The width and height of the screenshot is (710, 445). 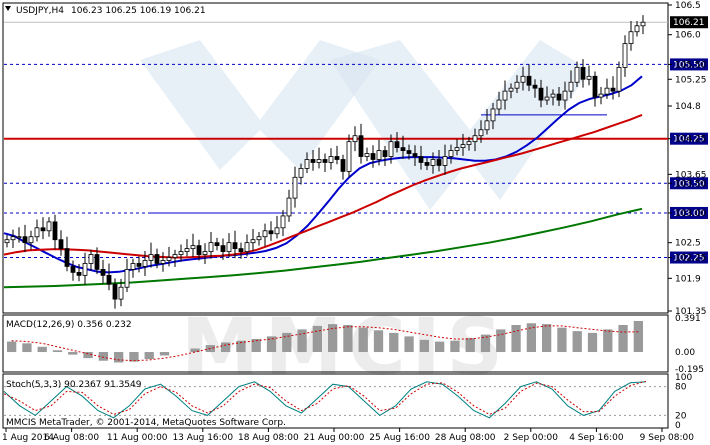 I want to click on watermark-text: MMCIS, so click(x=345, y=348).